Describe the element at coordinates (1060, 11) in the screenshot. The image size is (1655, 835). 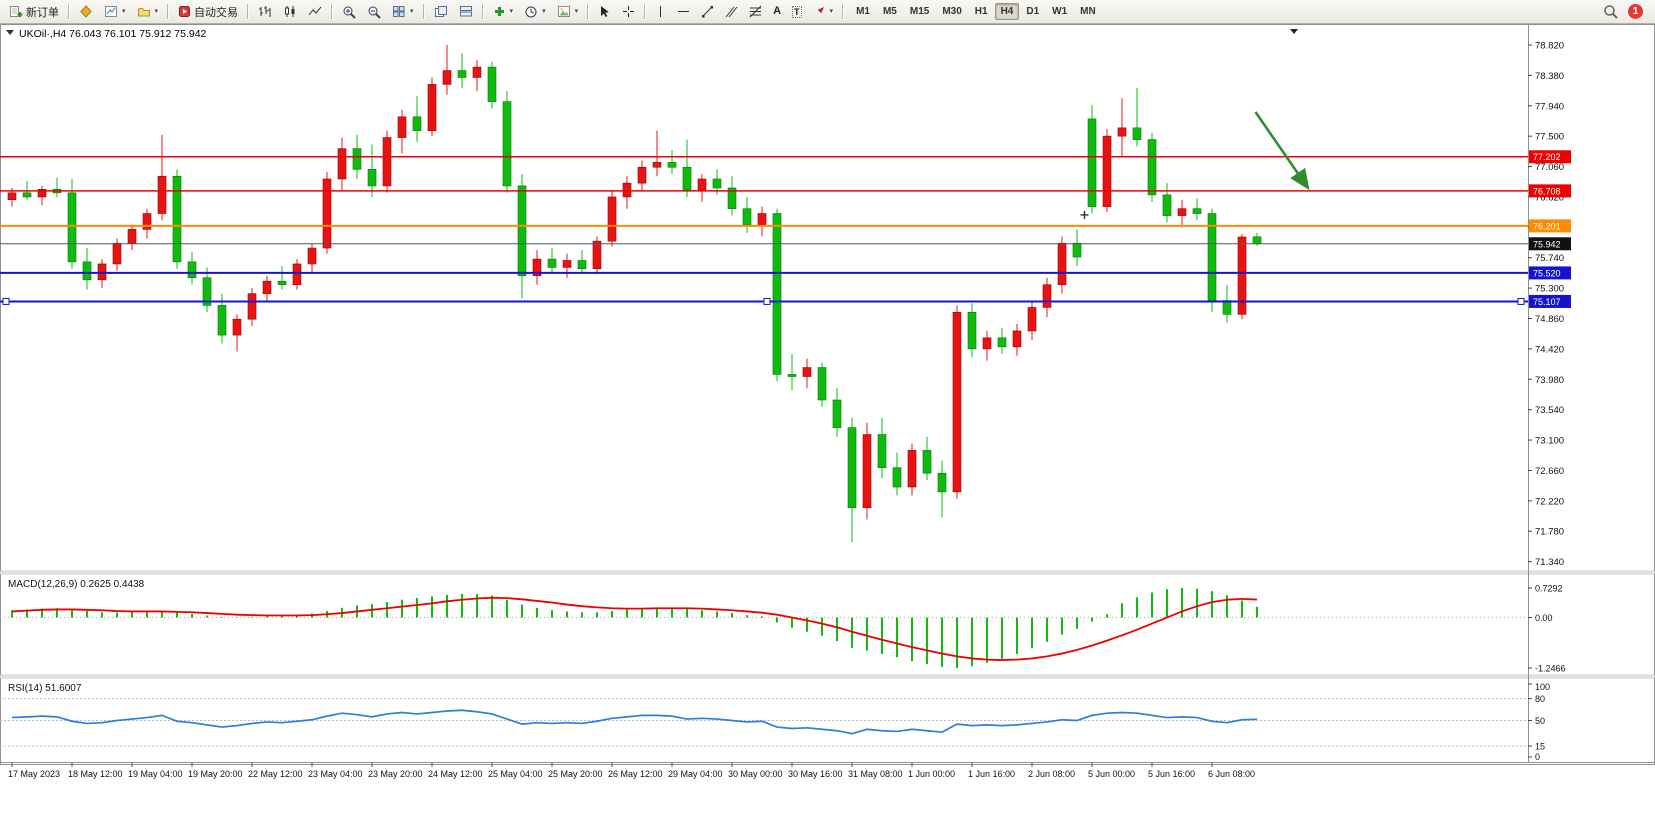
I see `timeframe-button-w1: W1` at that location.